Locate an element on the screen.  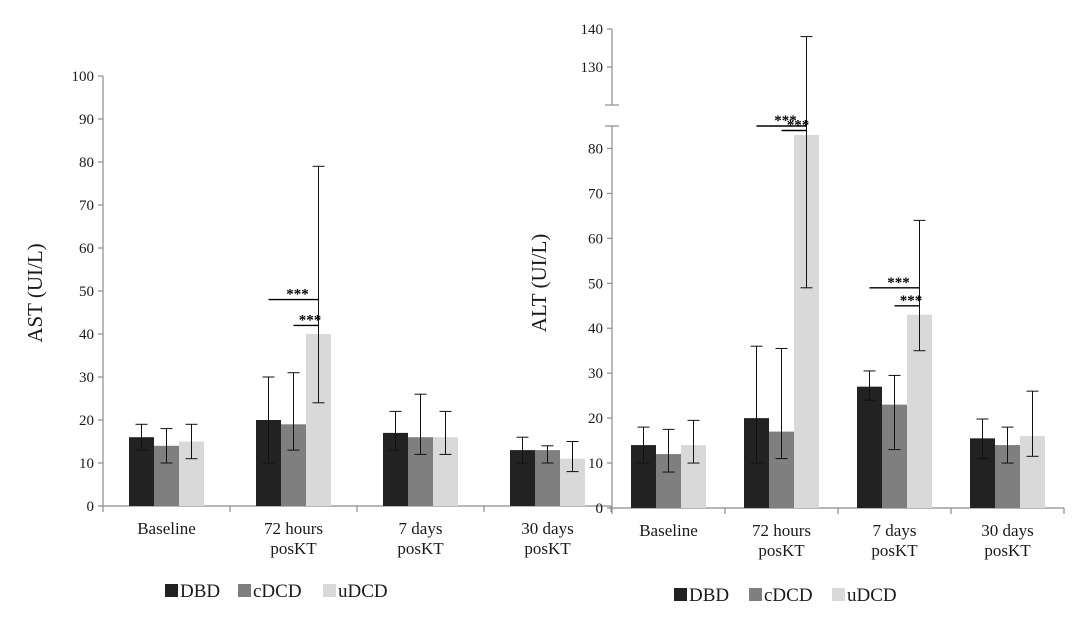
y-tick-label: 140 is located at coordinates (592, 30).